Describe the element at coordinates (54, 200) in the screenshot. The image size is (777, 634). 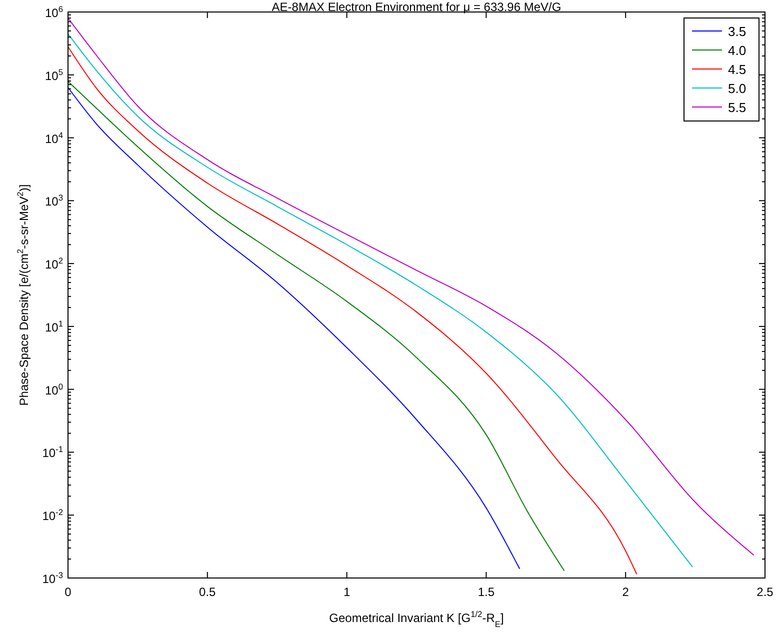
I see `y-tick-label: 10$^{3}$` at that location.